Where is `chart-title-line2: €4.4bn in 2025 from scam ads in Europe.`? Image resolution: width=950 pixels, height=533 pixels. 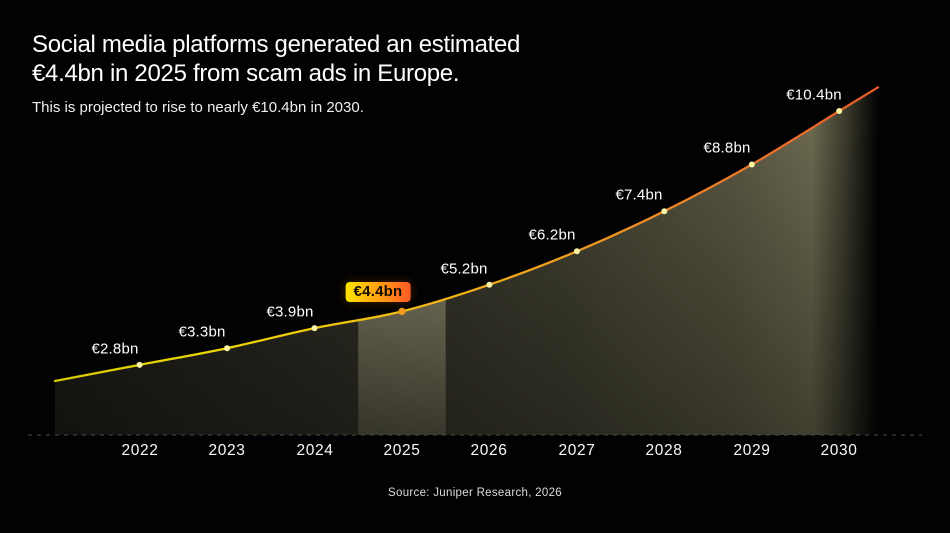 chart-title-line2: €4.4bn in 2025 from scam ads in Europe. is located at coordinates (246, 73).